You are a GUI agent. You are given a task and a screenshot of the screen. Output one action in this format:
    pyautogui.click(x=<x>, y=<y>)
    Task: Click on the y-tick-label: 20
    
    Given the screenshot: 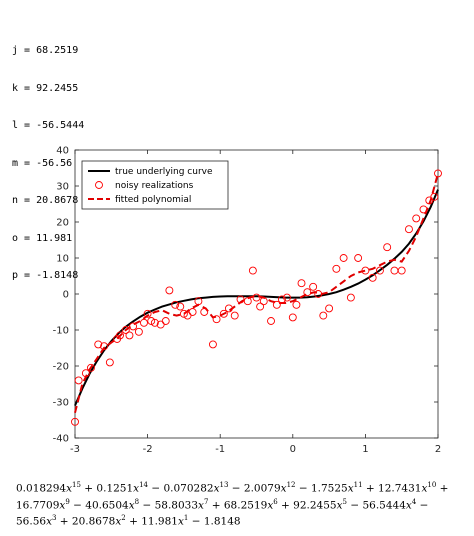 What is the action you would take?
    pyautogui.click(x=62, y=223)
    